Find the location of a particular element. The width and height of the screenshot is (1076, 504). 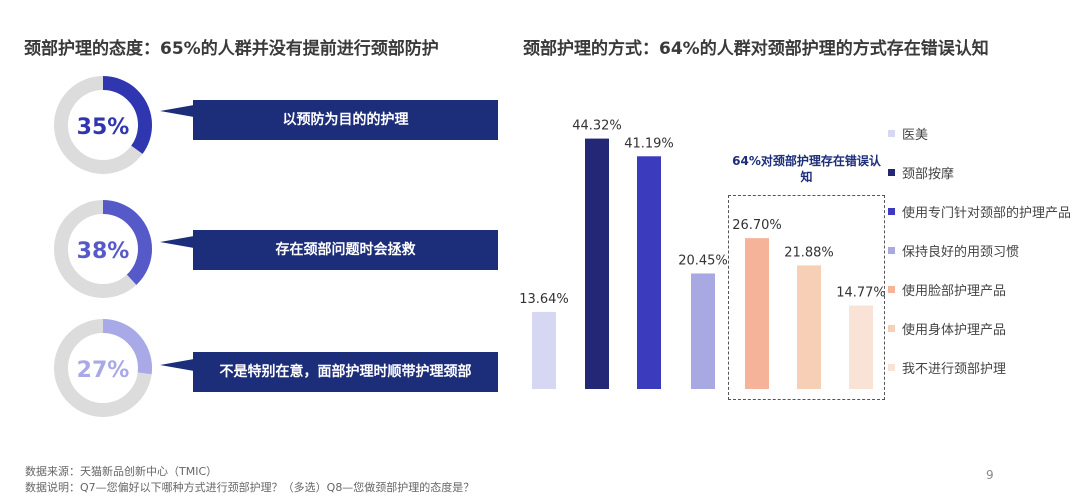

legend-label: 颈部按摩 is located at coordinates (928, 174).